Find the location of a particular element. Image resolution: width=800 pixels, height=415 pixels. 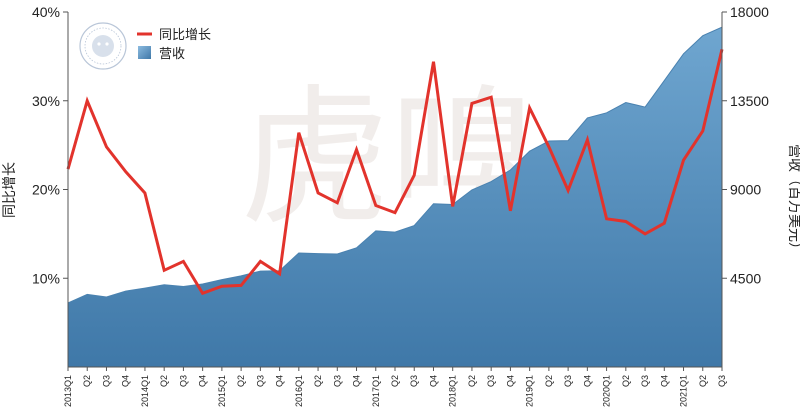

right-axis-ticks: 4500 9000 13500 18000 is located at coordinates (745, 145).